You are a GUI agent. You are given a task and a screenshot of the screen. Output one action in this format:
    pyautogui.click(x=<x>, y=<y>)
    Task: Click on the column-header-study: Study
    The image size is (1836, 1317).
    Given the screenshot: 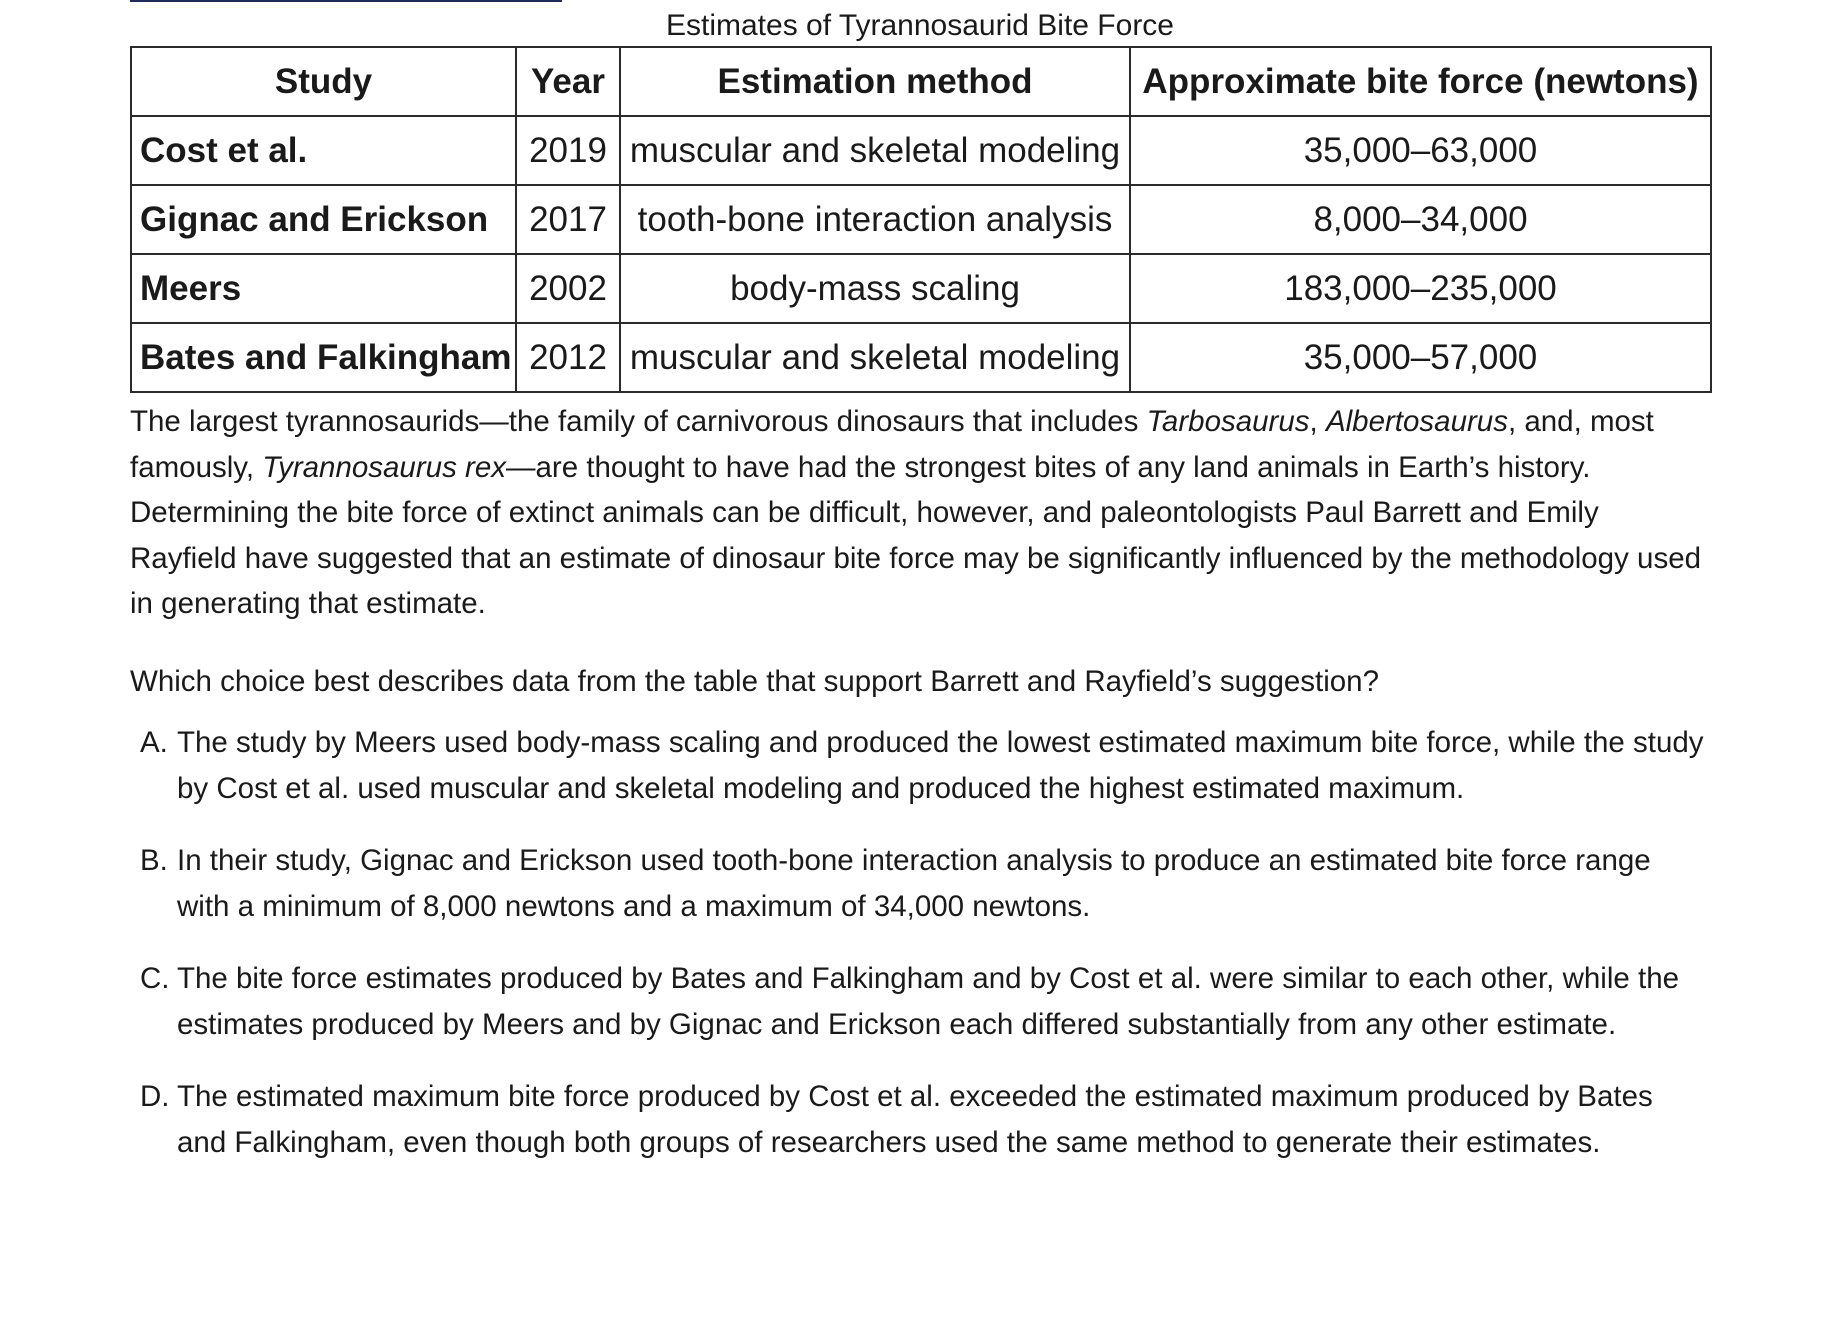 What is the action you would take?
    pyautogui.click(x=323, y=81)
    